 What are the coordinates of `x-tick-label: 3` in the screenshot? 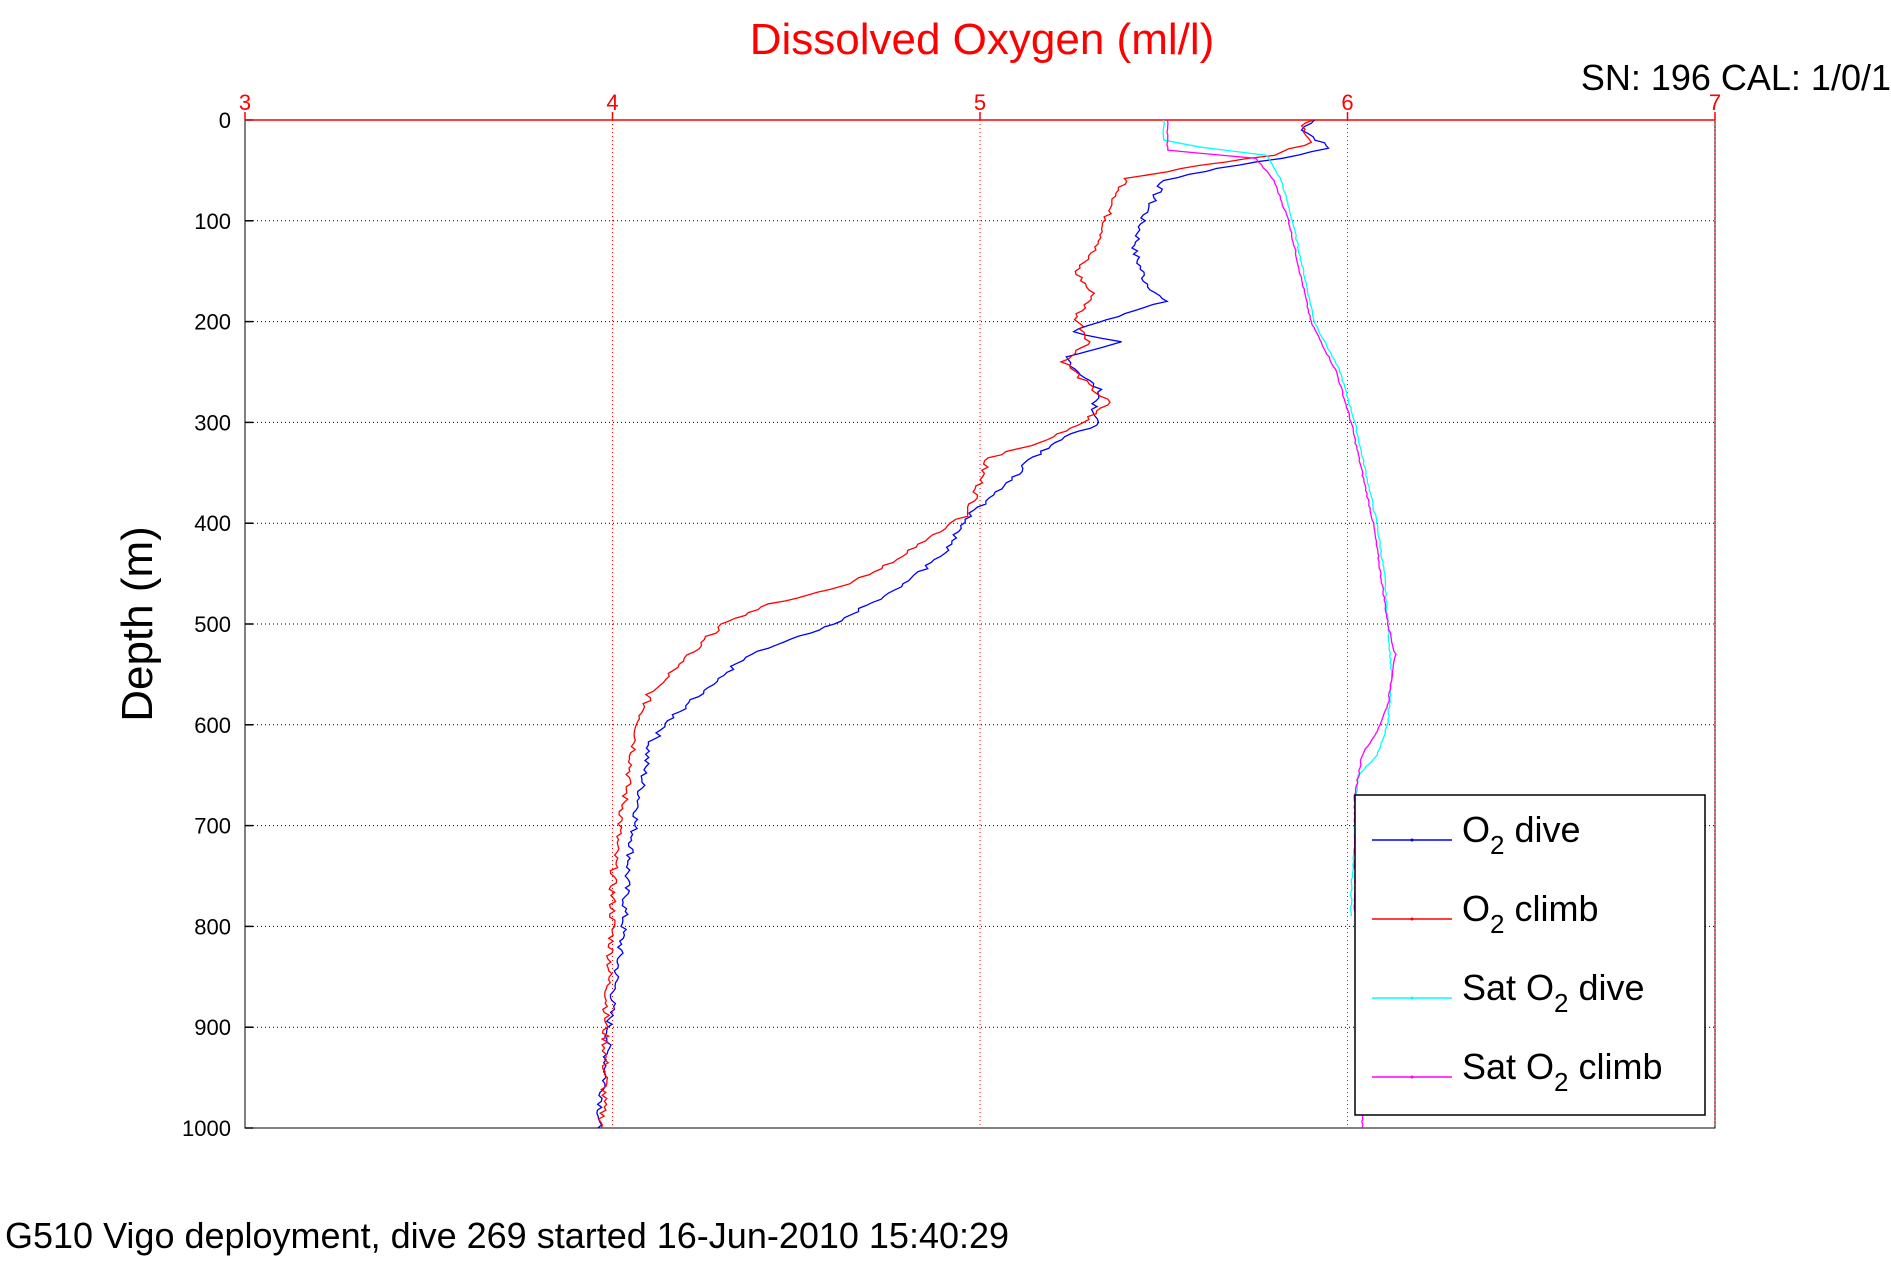 It's located at (245, 102).